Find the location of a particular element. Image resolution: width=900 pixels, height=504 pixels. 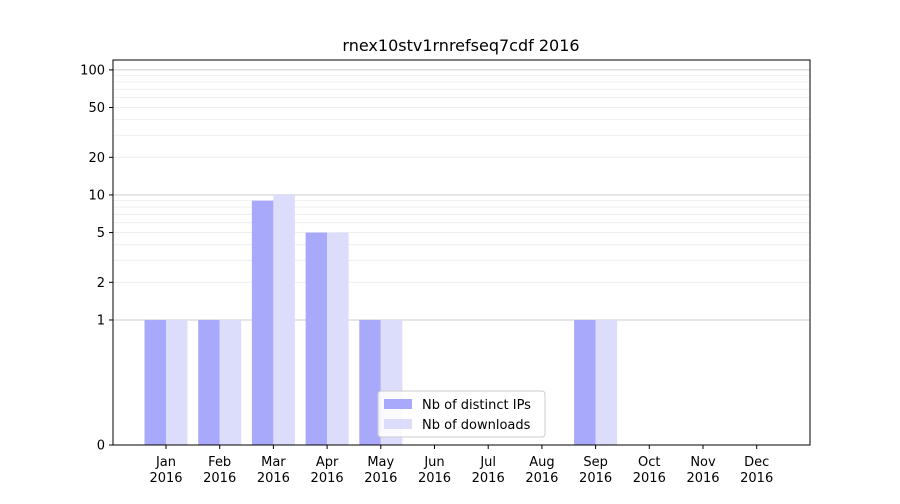

y-tick-label: 50 is located at coordinates (96, 108).